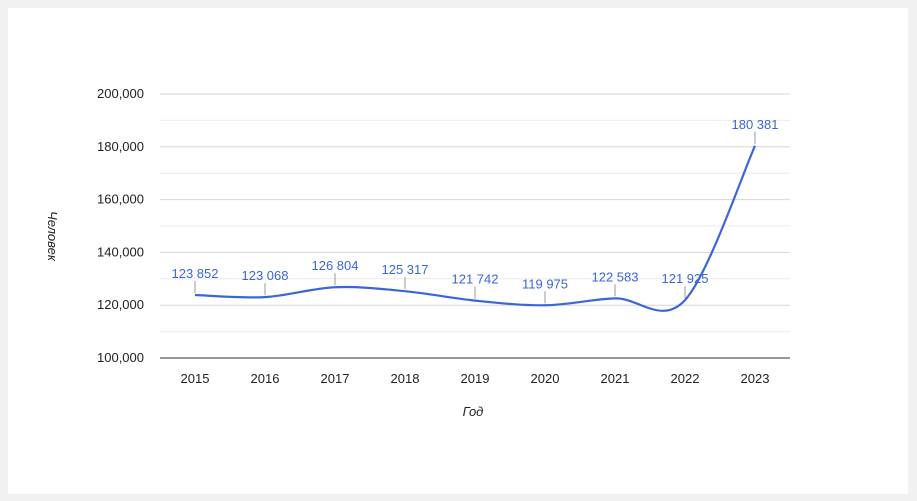 This screenshot has width=917, height=501. What do you see at coordinates (405, 378) in the screenshot?
I see `x-tick-label: 2018` at bounding box center [405, 378].